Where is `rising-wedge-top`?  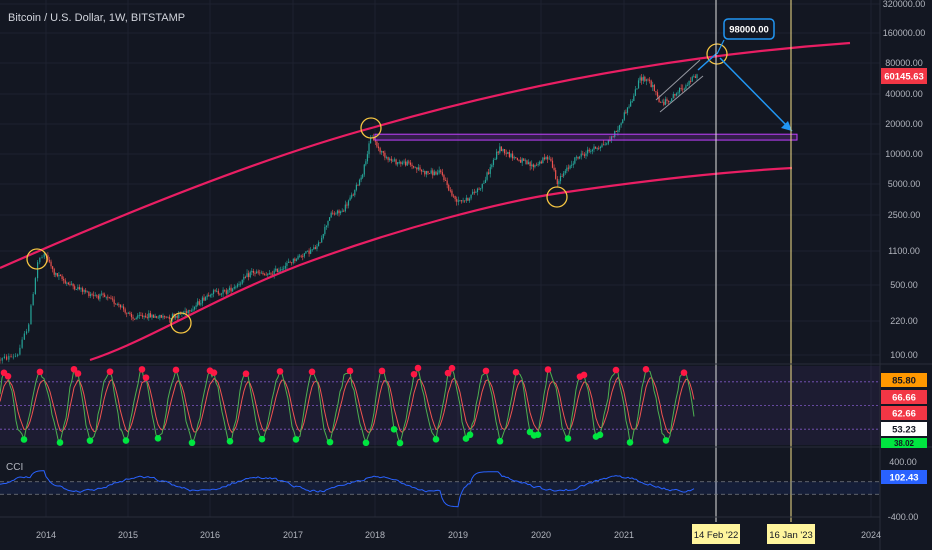
rising-wedge-top is located at coordinates (678, 80).